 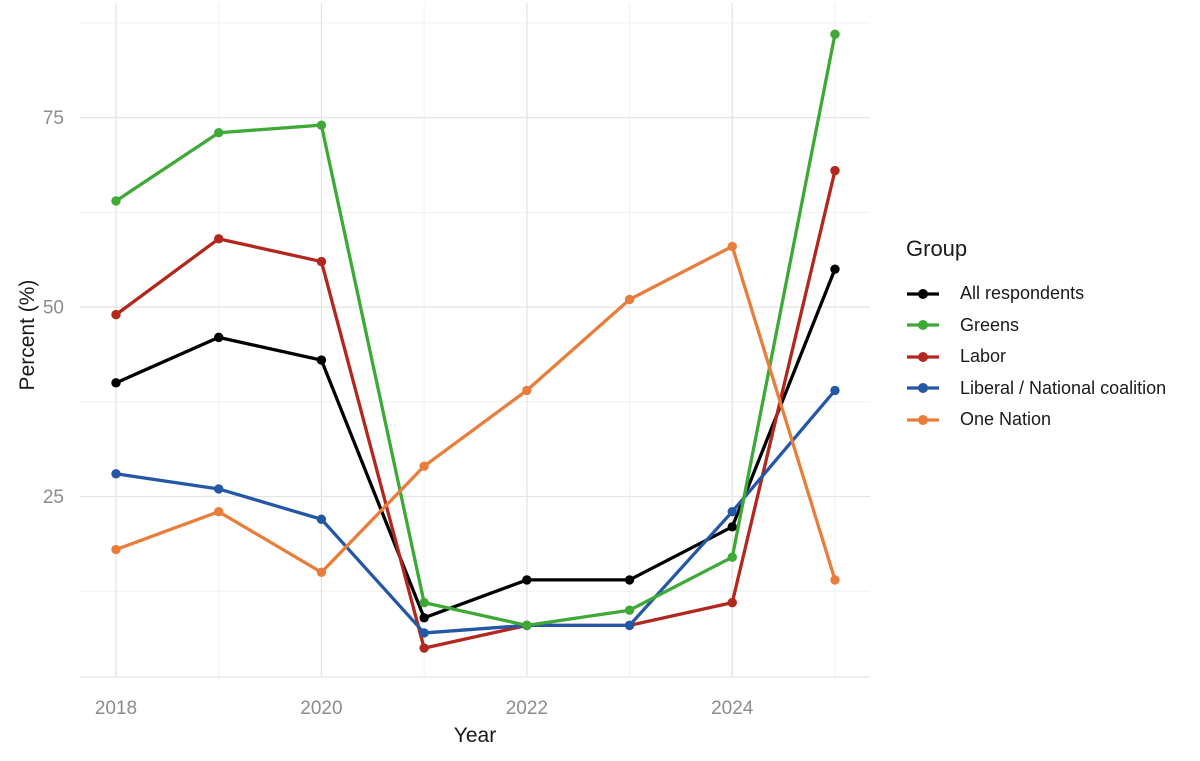 What do you see at coordinates (1063, 387) in the screenshot?
I see `legend-item-label: Liberal / National coalition` at bounding box center [1063, 387].